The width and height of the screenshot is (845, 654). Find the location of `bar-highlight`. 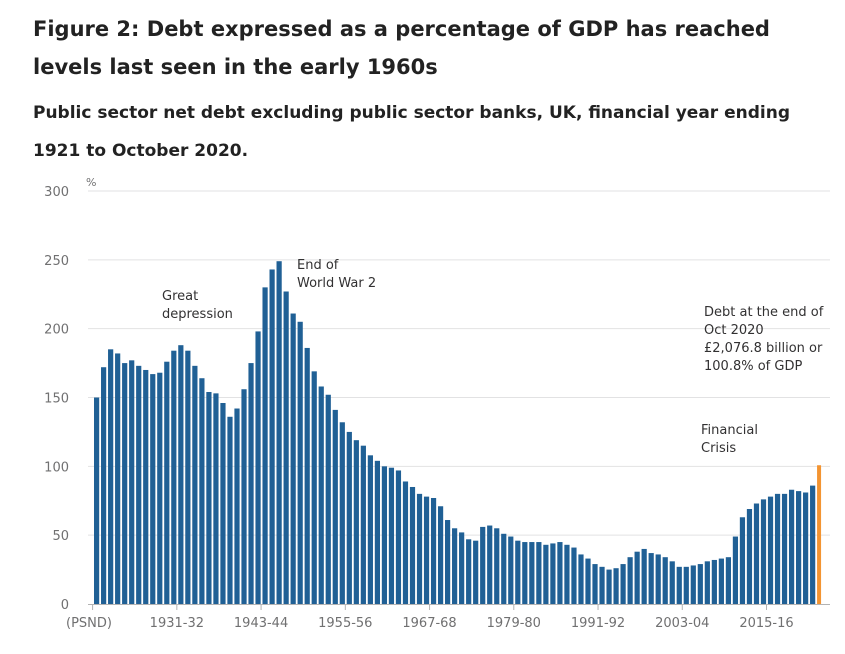

bar-highlight is located at coordinates (819, 534).